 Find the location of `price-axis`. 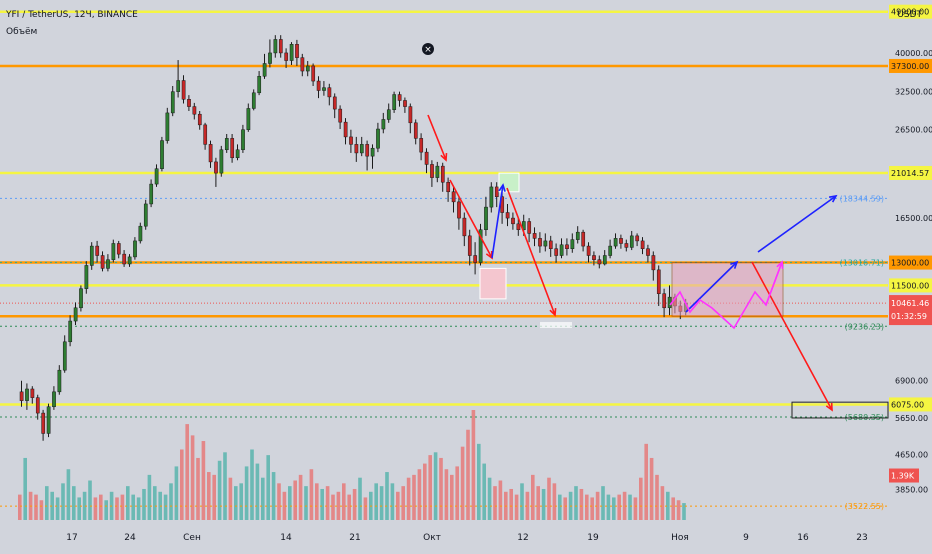

price-axis is located at coordinates (910, 275).